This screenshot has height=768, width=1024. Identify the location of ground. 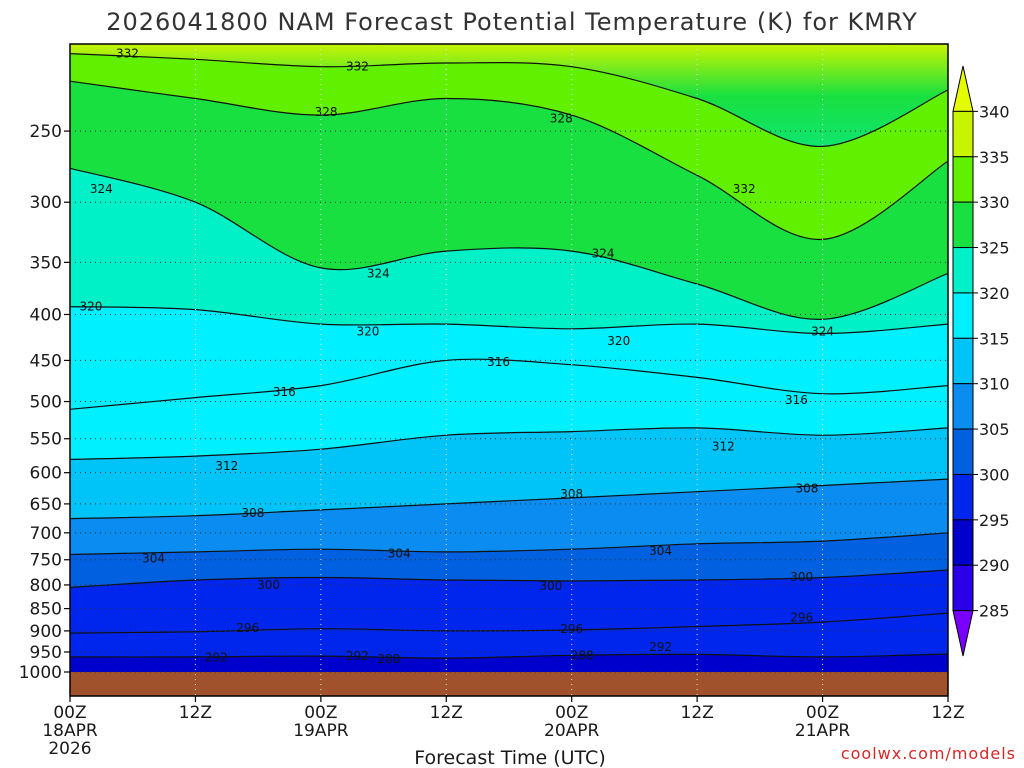
(509, 684).